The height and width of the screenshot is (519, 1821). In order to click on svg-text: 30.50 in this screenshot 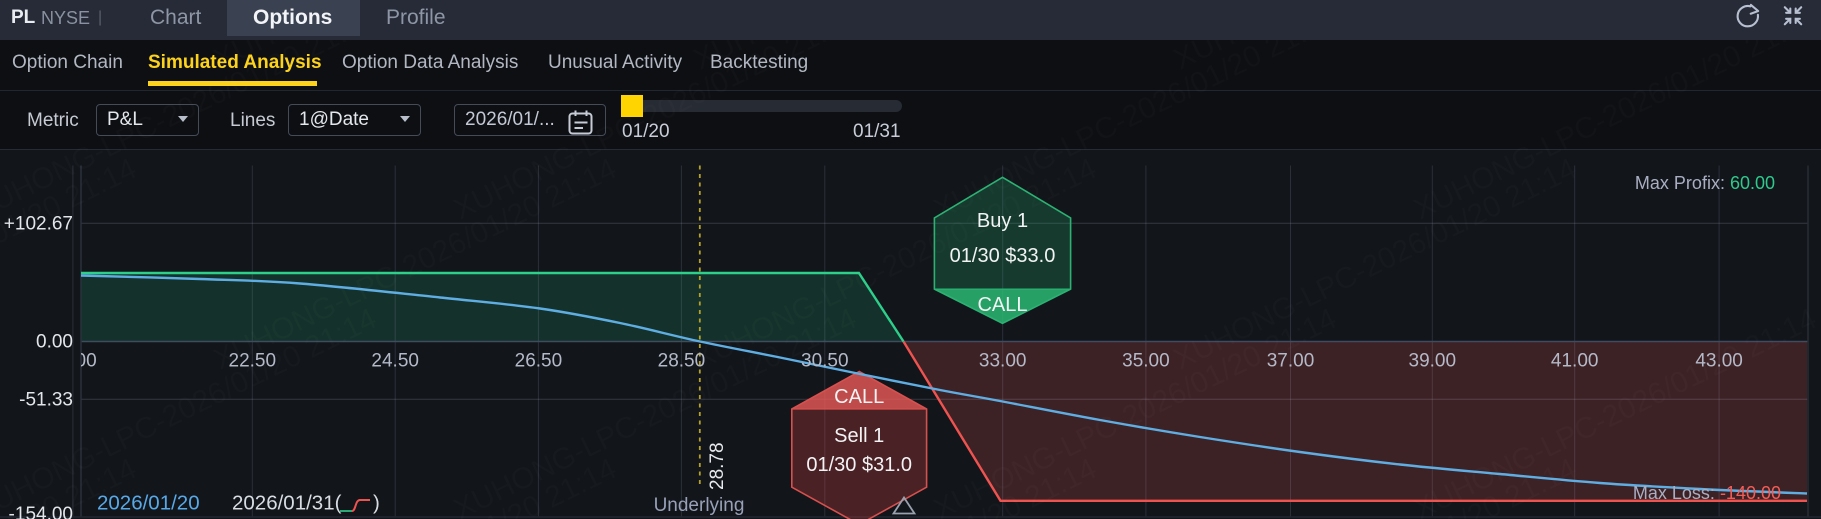, I will do `click(825, 361)`.